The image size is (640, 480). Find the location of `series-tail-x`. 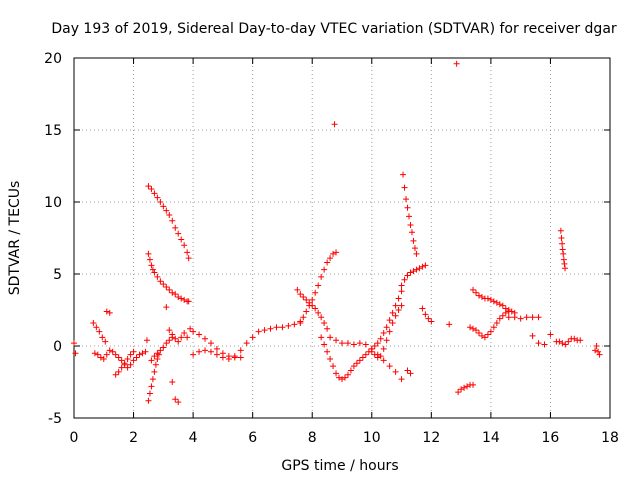

series-tail-x is located at coordinates (570, 341).